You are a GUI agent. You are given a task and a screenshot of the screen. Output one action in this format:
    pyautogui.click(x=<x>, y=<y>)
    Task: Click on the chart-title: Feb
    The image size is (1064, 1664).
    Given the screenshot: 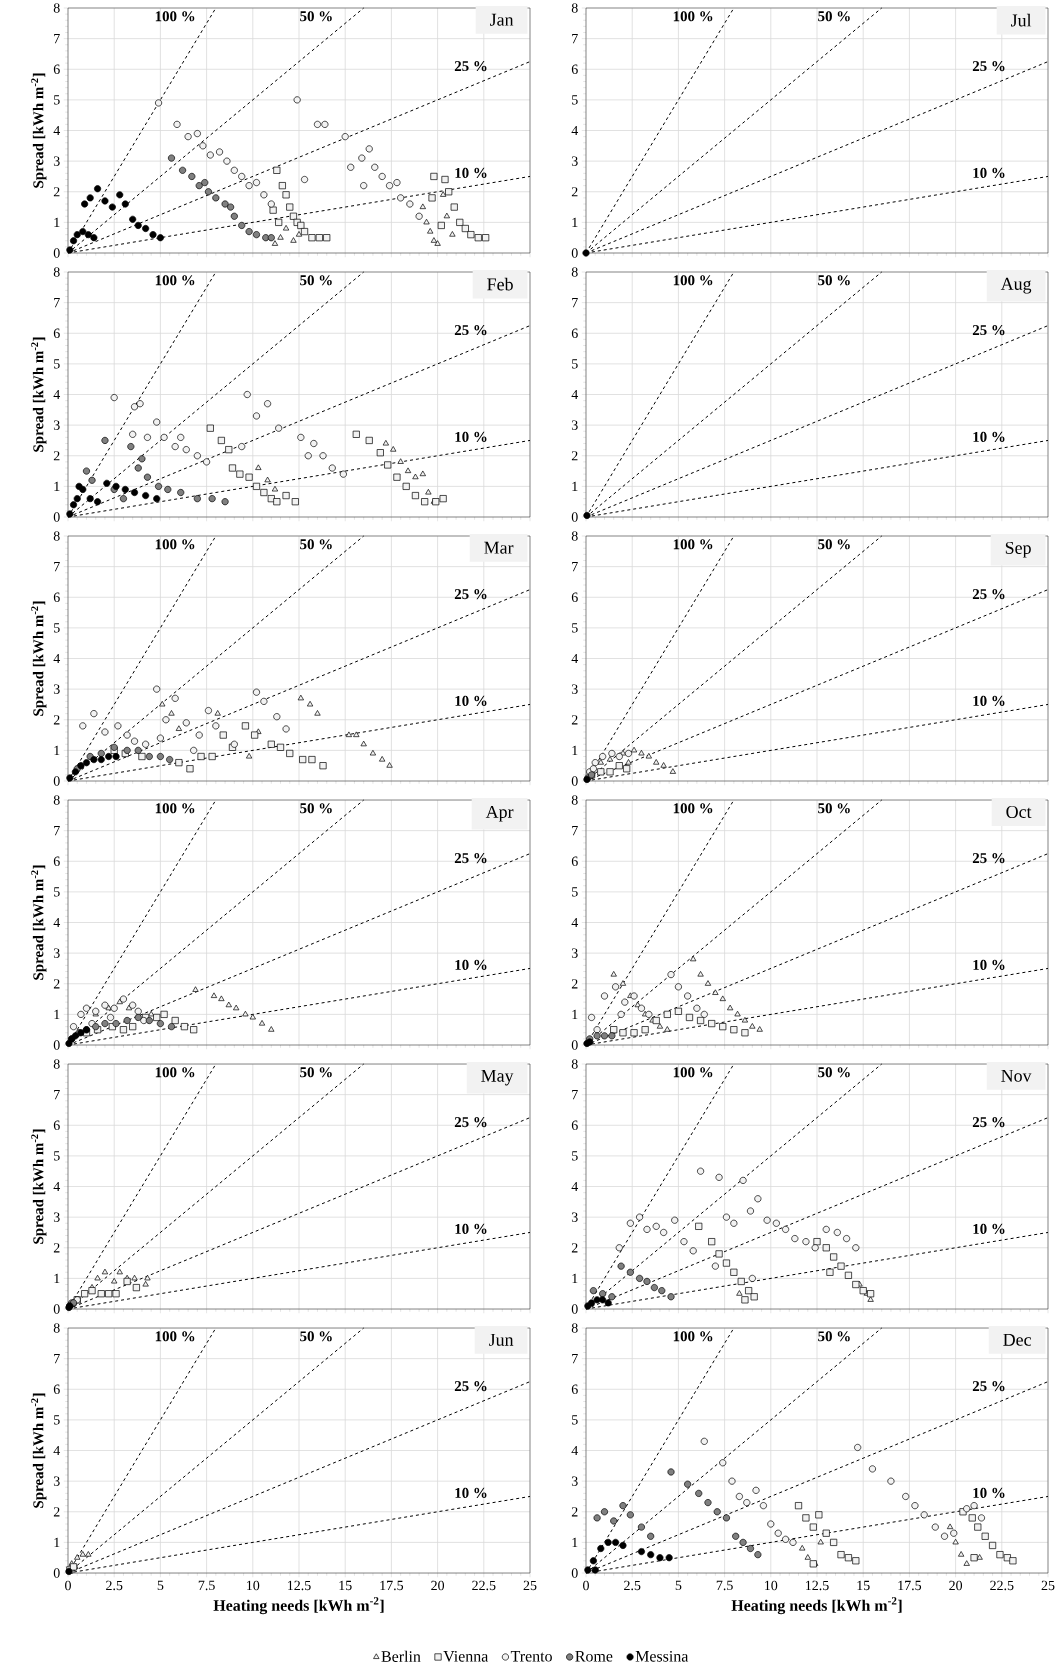 What is the action you would take?
    pyautogui.click(x=500, y=284)
    